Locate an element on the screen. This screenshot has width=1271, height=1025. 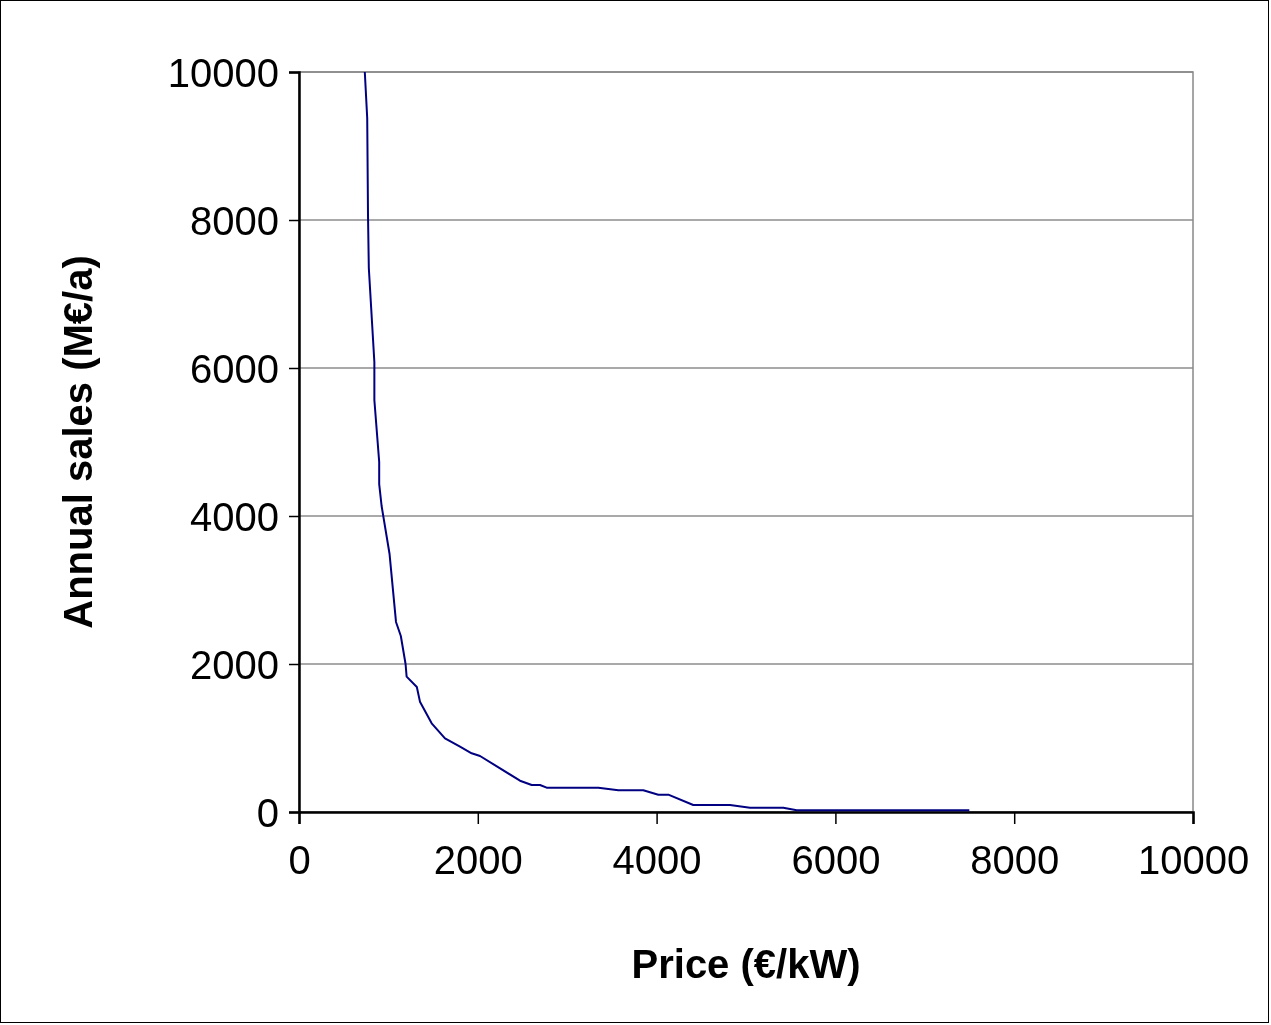
x-tick-label: 2000 is located at coordinates (478, 860).